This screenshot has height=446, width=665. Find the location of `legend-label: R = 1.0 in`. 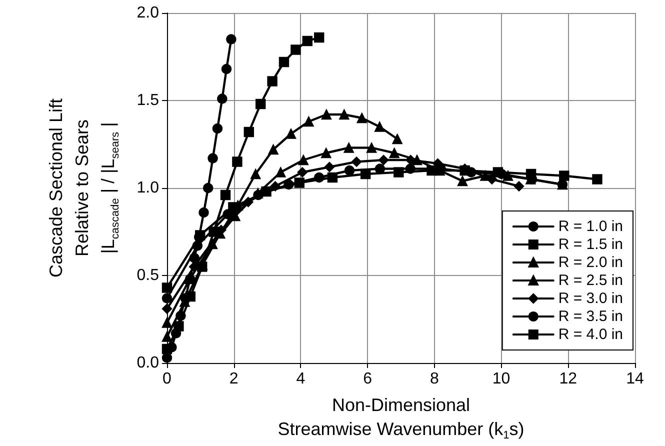

legend-label: R = 1.0 in is located at coordinates (591, 226).